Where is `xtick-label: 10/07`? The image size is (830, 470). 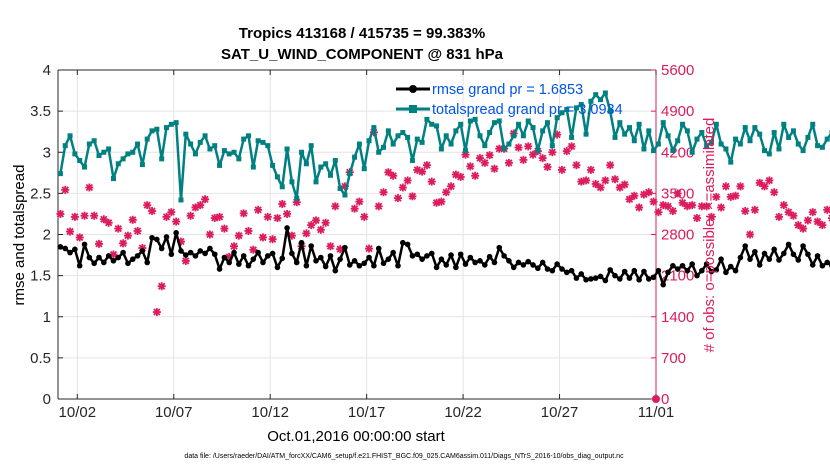 xtick-label: 10/07 is located at coordinates (174, 412).